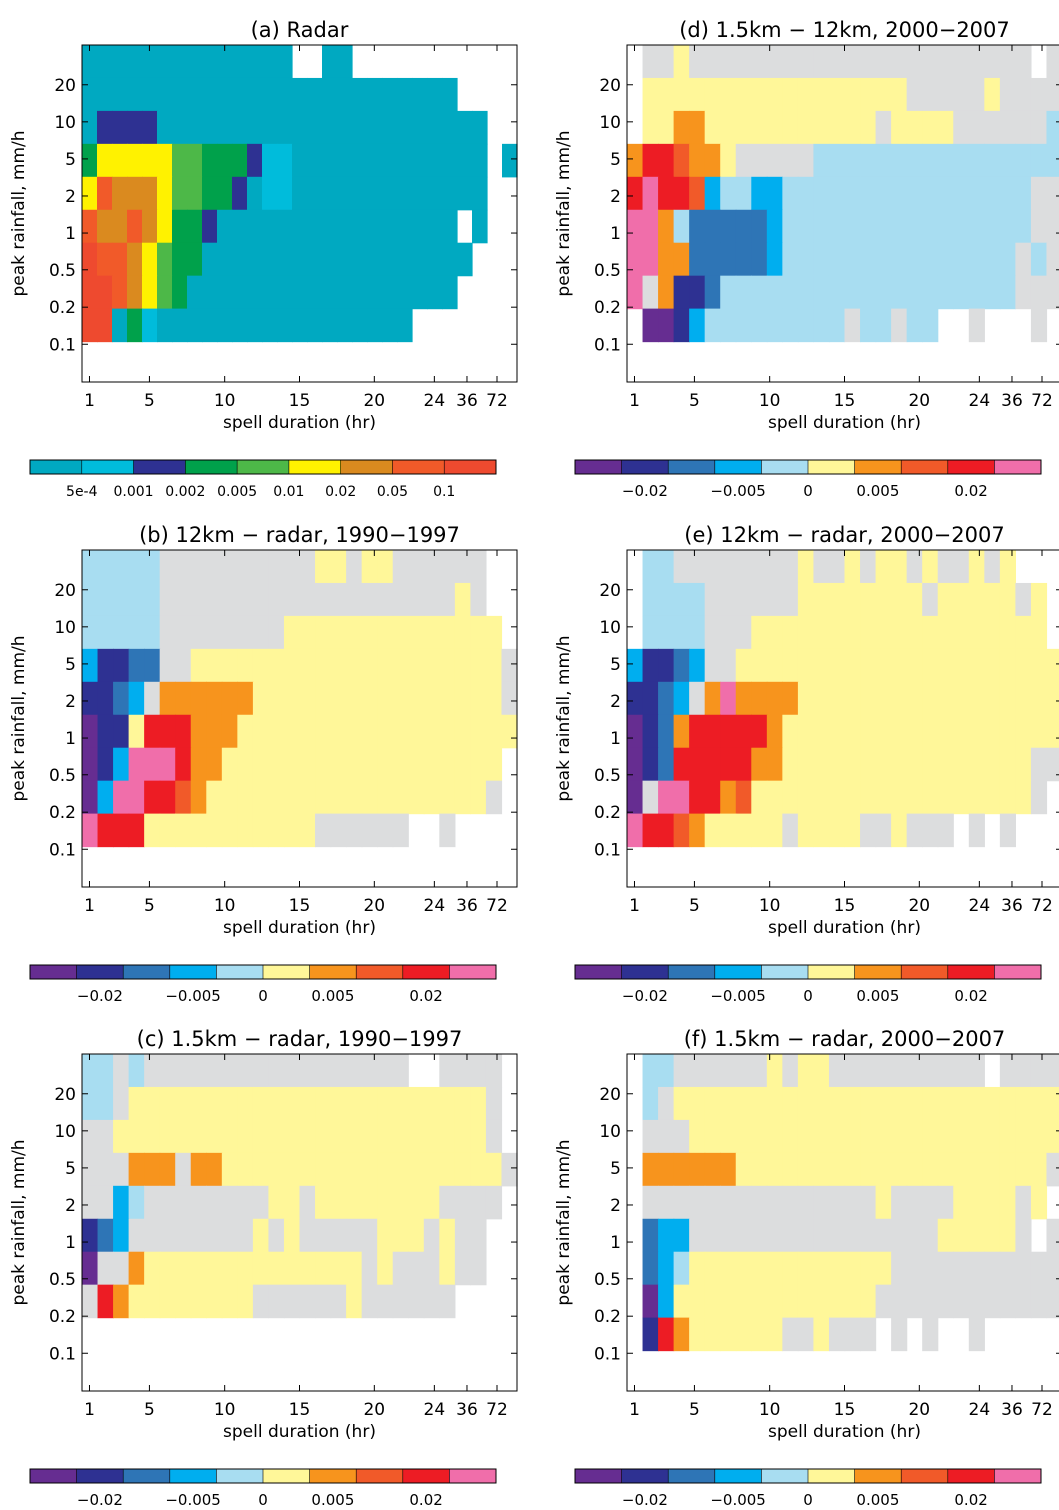  What do you see at coordinates (65, 1095) in the screenshot?
I see `y-tick-label: 20` at bounding box center [65, 1095].